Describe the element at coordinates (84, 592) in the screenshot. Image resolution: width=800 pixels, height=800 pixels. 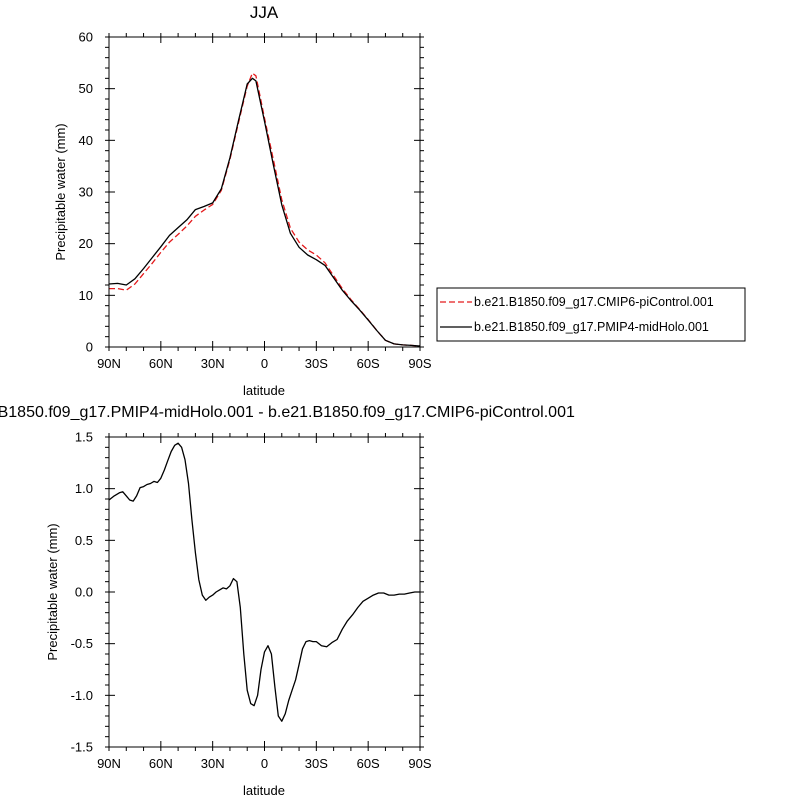
I see `panel-2-y-tick-label: 0.0` at that location.